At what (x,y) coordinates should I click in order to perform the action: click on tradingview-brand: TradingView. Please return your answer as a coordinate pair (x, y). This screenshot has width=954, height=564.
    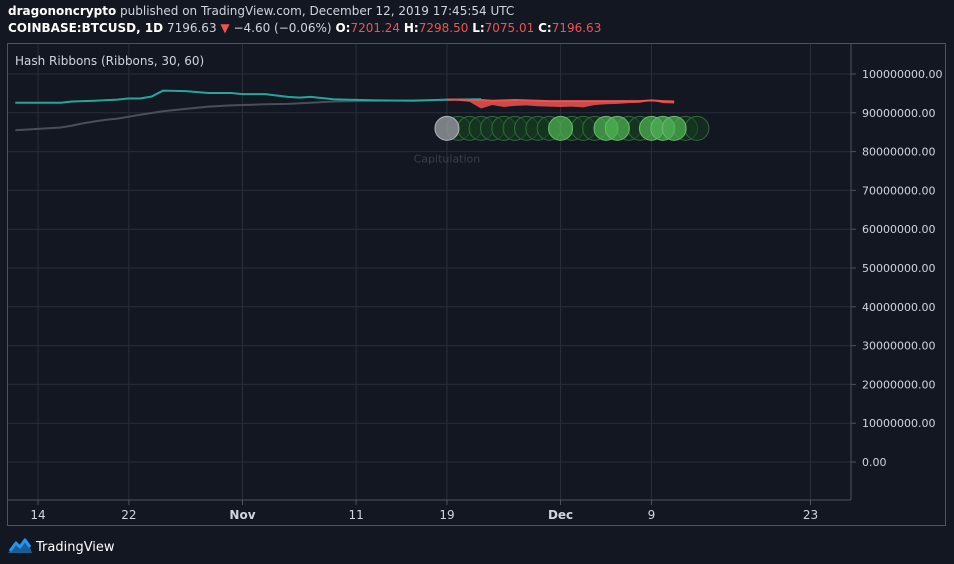
    Looking at the image, I should click on (75, 547).